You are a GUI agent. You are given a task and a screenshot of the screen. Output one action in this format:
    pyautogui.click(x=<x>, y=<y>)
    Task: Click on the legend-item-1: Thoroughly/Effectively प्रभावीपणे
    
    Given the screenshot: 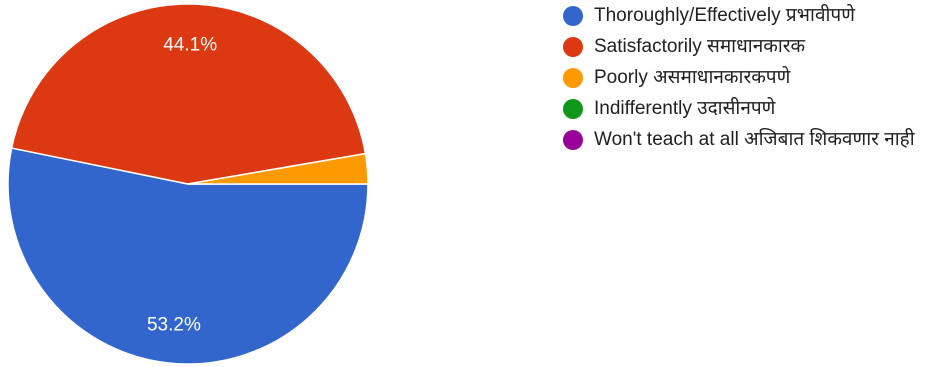 What is the action you would take?
    pyautogui.click(x=752, y=16)
    